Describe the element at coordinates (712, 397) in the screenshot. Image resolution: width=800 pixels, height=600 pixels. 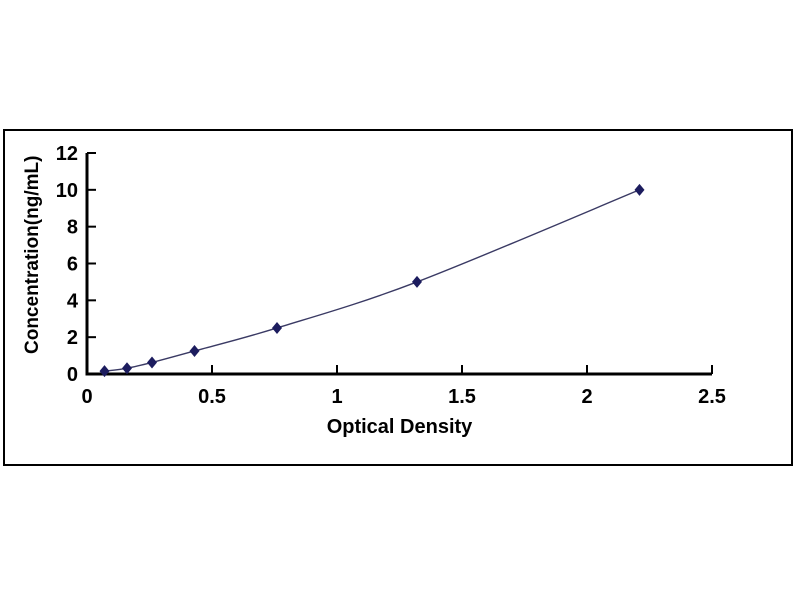
I see `x-tick-label: 2.5` at that location.